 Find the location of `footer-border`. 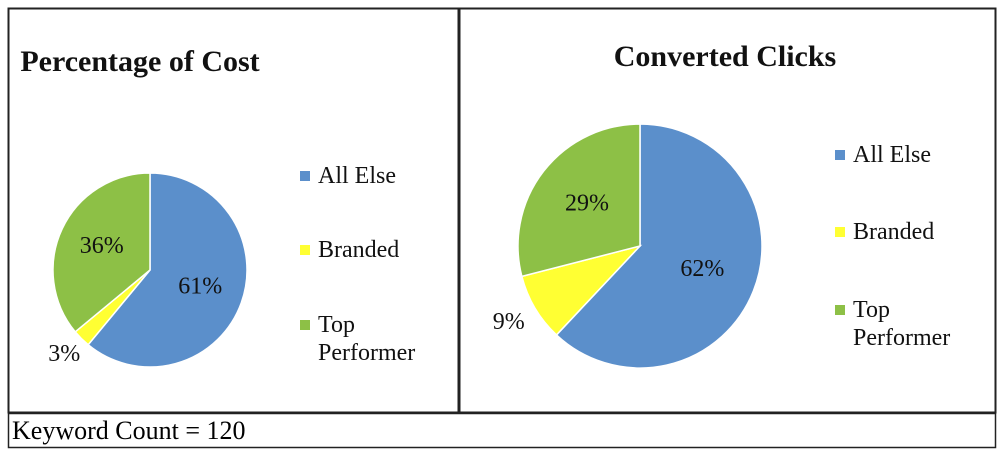

footer-border is located at coordinates (502, 430).